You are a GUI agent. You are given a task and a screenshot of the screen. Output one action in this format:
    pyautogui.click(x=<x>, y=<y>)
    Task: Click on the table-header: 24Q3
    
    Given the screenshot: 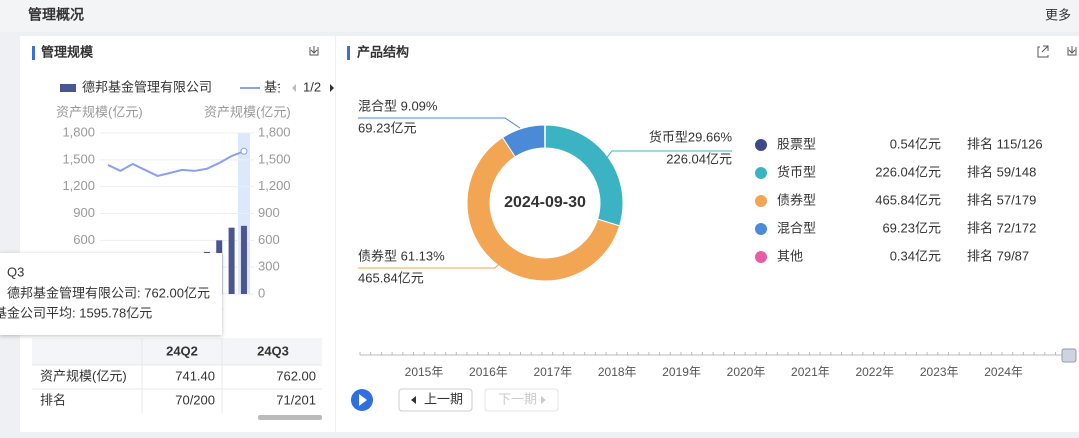 What is the action you would take?
    pyautogui.click(x=273, y=350)
    